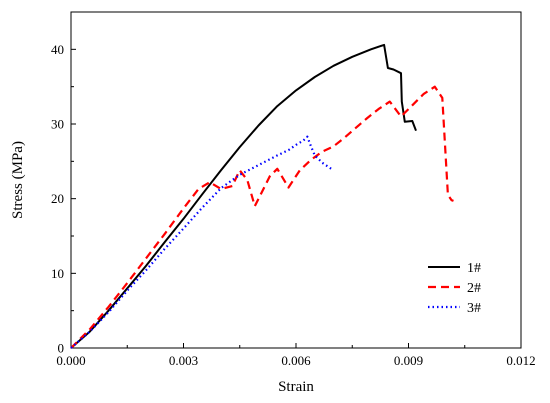 The width and height of the screenshot is (550, 403). What do you see at coordinates (57, 49) in the screenshot?
I see `y-tick-label: 40` at bounding box center [57, 49].